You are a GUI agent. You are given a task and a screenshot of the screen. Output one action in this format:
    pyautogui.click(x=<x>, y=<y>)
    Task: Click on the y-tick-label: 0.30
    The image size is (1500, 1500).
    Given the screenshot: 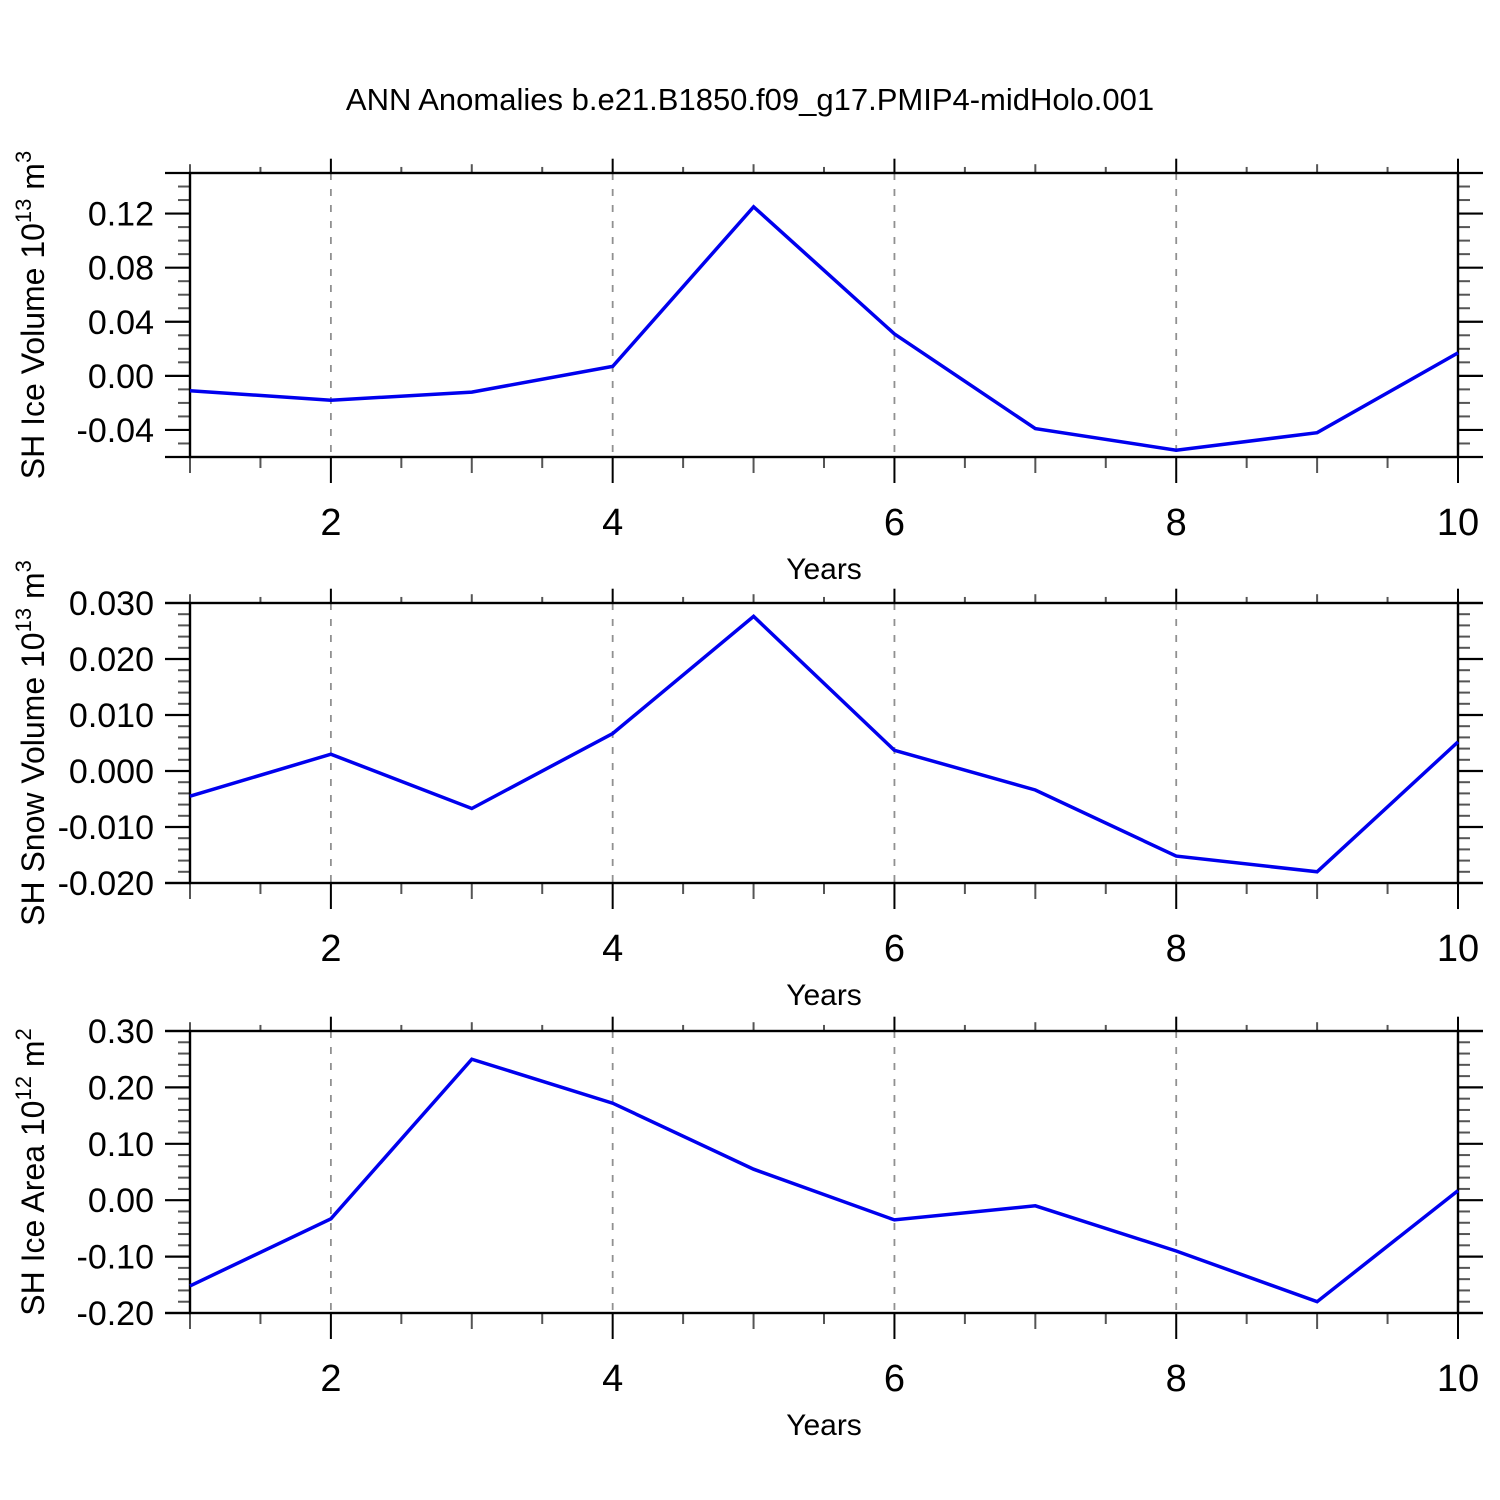 What is the action you would take?
    pyautogui.click(x=121, y=1032)
    